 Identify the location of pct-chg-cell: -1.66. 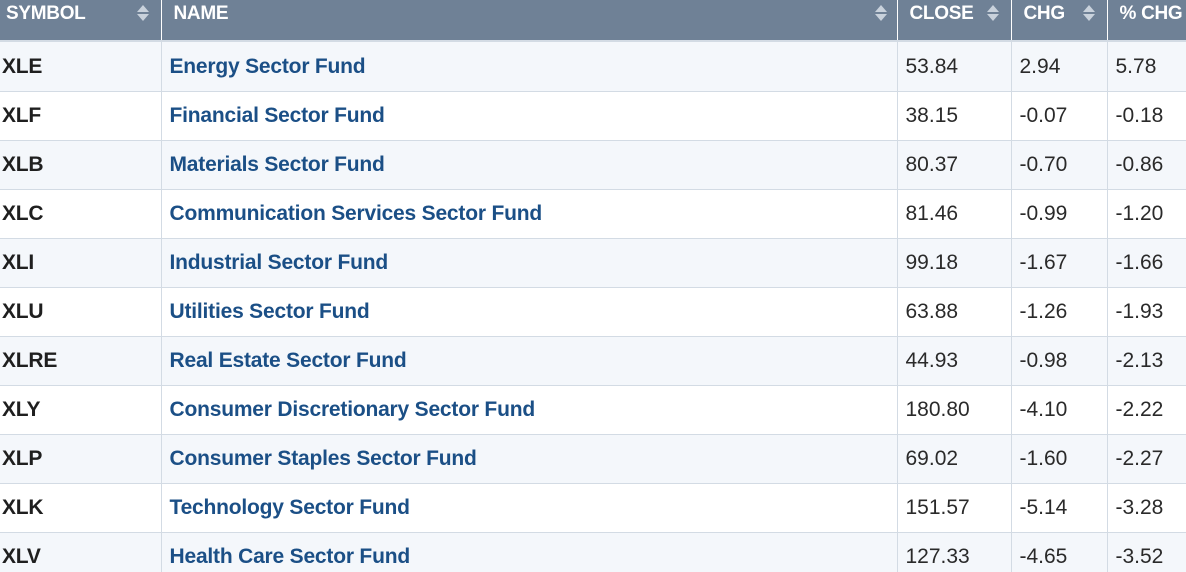
(1146, 263).